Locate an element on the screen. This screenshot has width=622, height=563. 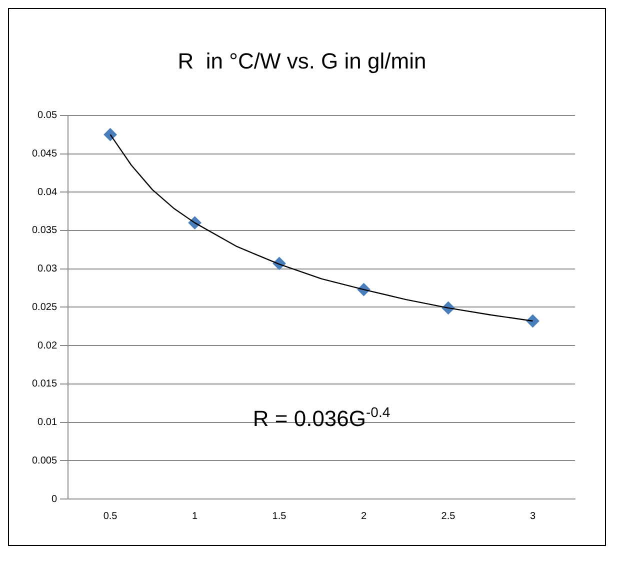
y-tick-label: 0.035 is located at coordinates (45, 230).